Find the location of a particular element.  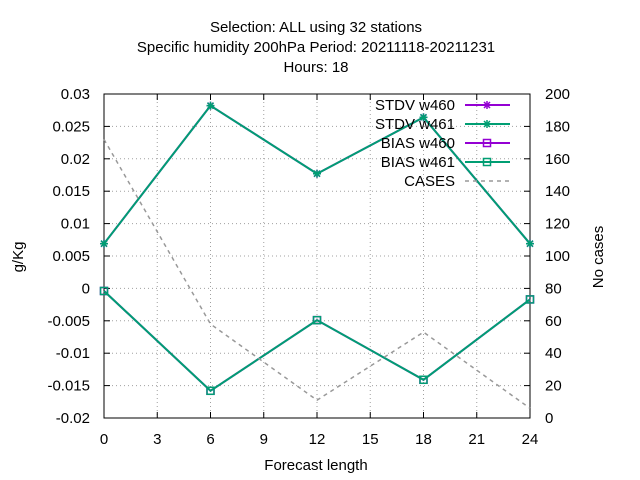

y-tick-label: 0.02 is located at coordinates (75, 159).